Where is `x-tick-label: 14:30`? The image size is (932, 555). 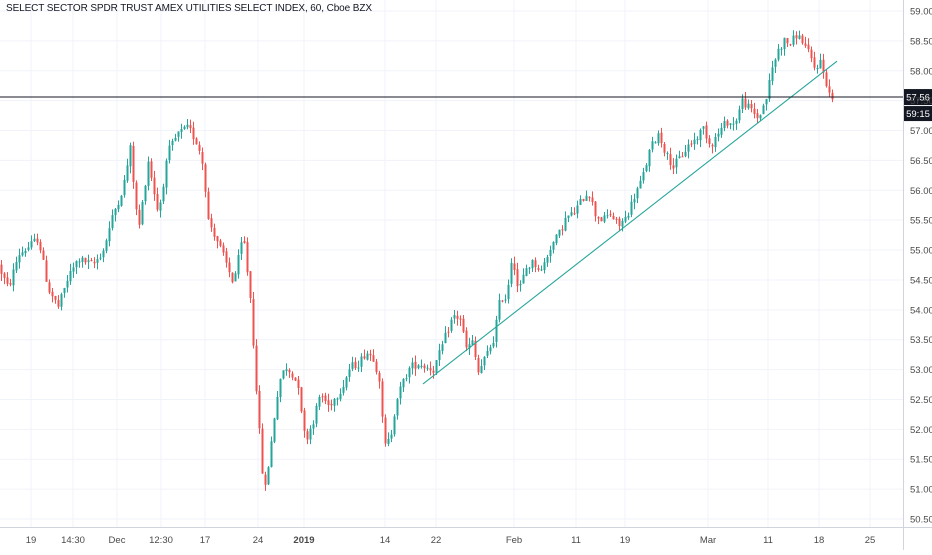
x-tick-label: 14:30 is located at coordinates (73, 540).